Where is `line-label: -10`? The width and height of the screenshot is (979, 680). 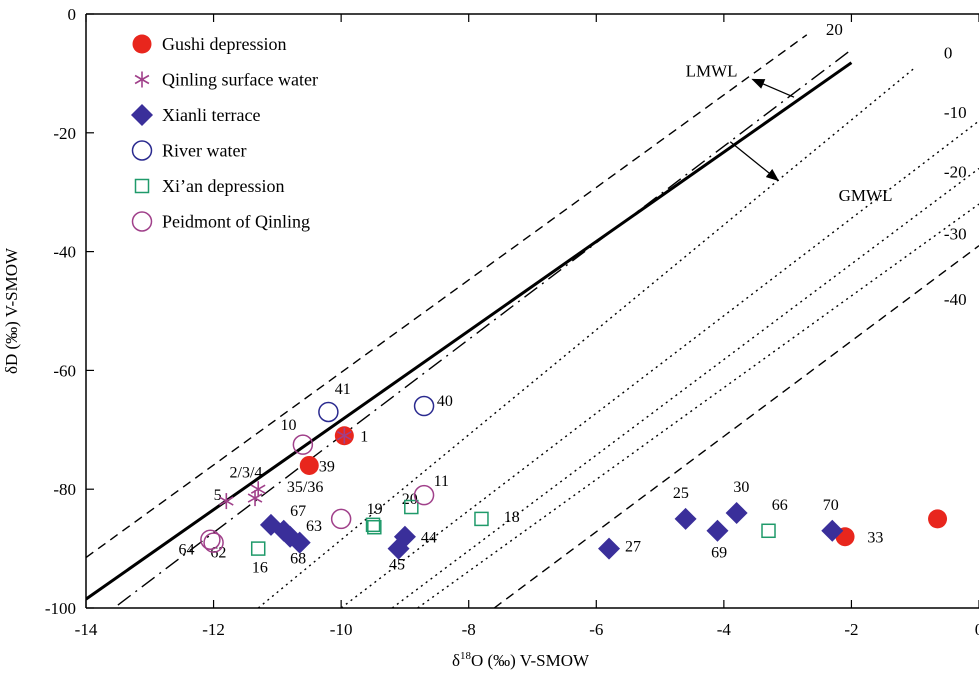 line-label: -10 is located at coordinates (955, 112).